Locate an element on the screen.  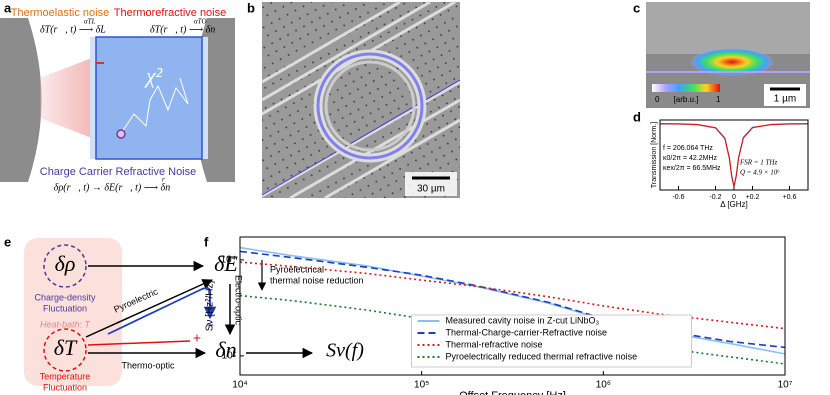
x-tick-label: 0 is located at coordinates (734, 197).